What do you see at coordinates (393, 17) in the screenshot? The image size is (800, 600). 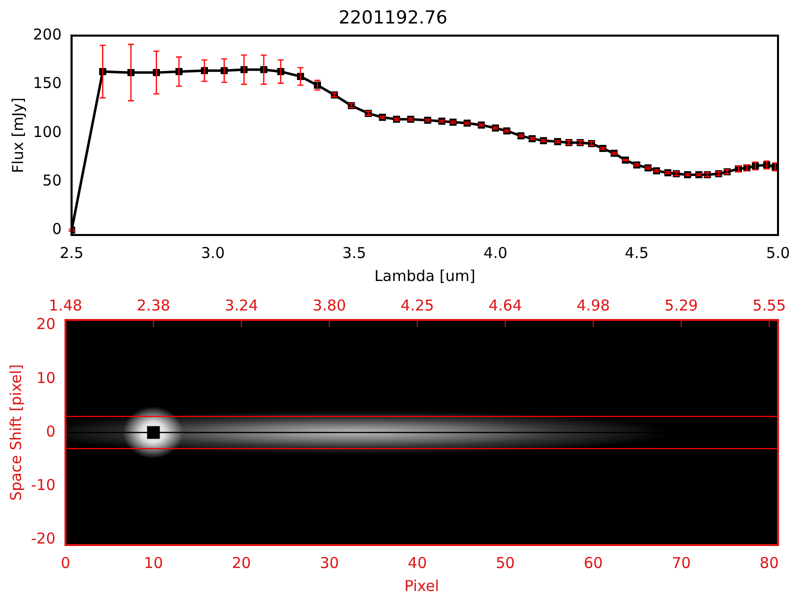 I see `chart-title: 2201192.76` at bounding box center [393, 17].